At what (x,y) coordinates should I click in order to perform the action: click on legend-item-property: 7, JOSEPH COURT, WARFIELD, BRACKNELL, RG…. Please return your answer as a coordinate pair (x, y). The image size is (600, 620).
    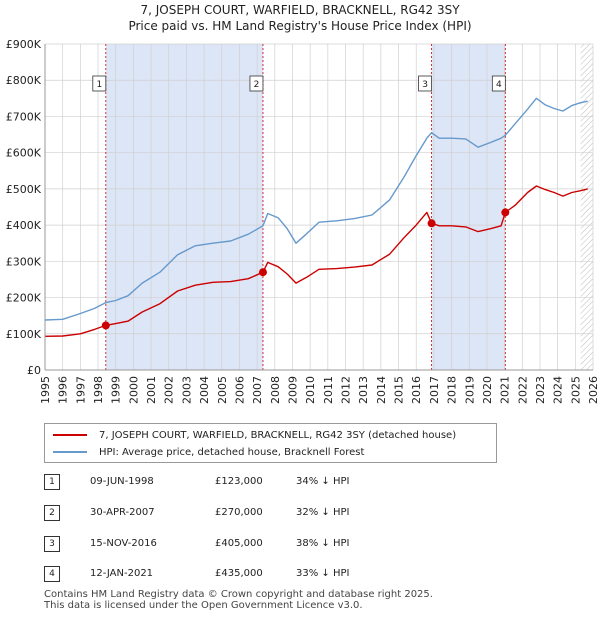
    Looking at the image, I should click on (254, 435).